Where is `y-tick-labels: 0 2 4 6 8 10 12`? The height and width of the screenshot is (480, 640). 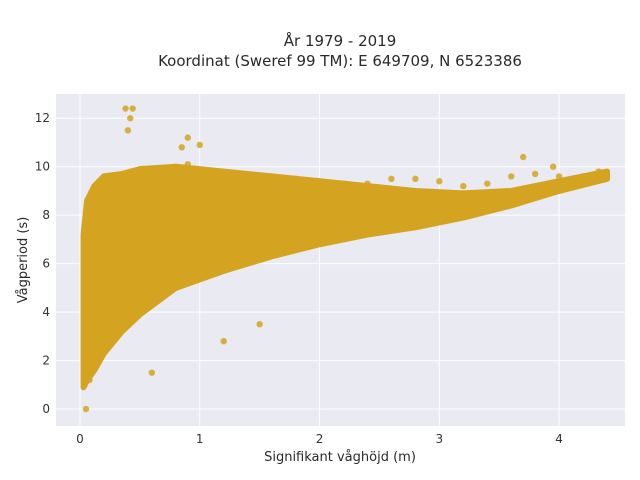
y-tick-labels: 0 2 4 6 8 10 12 is located at coordinates (42, 263).